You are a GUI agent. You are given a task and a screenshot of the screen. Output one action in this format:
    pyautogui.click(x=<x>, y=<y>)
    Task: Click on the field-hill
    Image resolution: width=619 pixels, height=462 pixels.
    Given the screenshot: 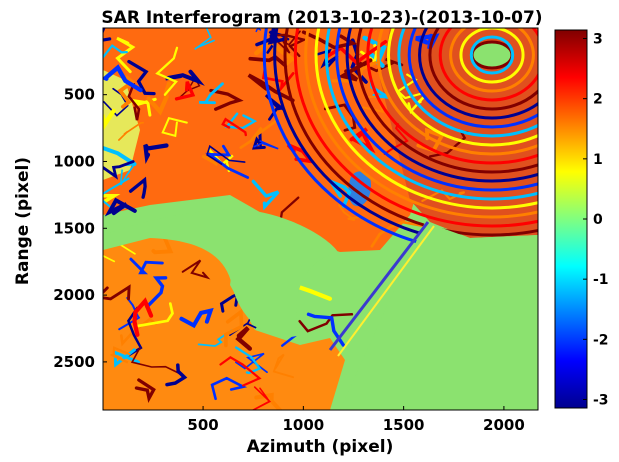 What is the action you would take?
    pyautogui.click(x=492, y=55)
    